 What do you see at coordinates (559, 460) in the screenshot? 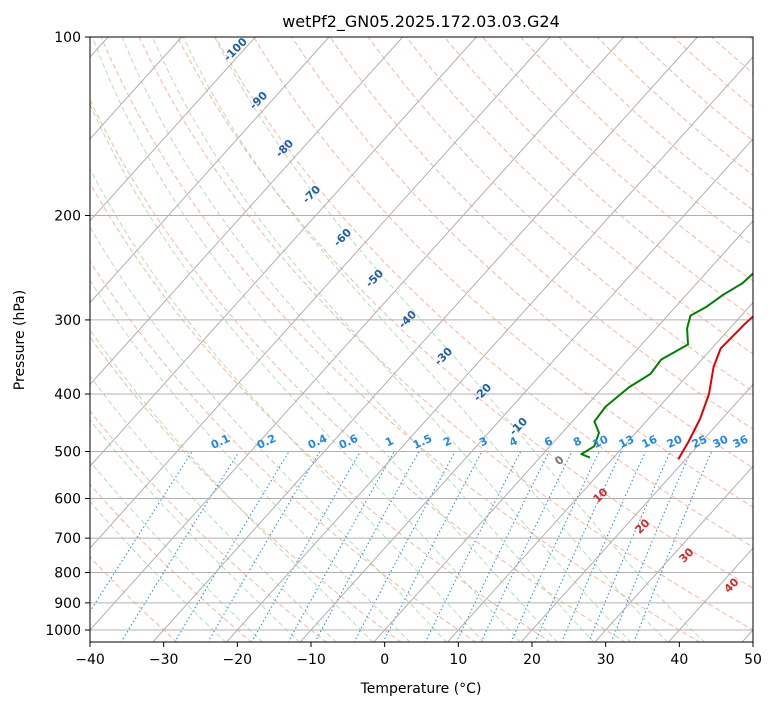
I see `dry-adiabat-label: 0` at bounding box center [559, 460].